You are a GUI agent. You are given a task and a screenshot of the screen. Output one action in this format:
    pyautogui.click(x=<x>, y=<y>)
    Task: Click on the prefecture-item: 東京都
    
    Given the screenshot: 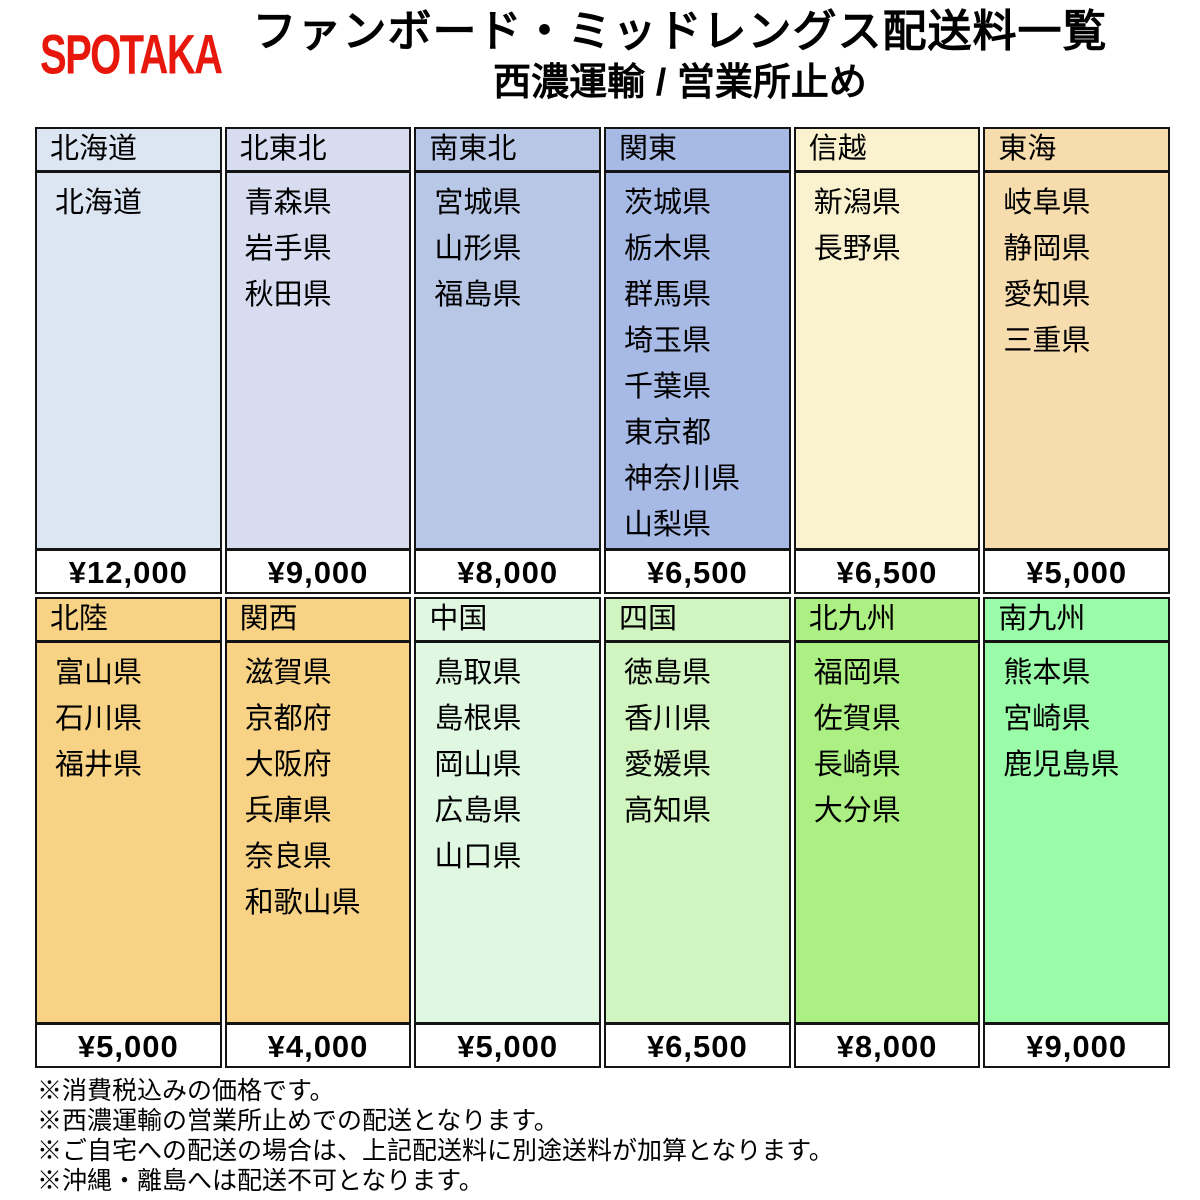 What is the action you would take?
    pyautogui.click(x=668, y=433)
    